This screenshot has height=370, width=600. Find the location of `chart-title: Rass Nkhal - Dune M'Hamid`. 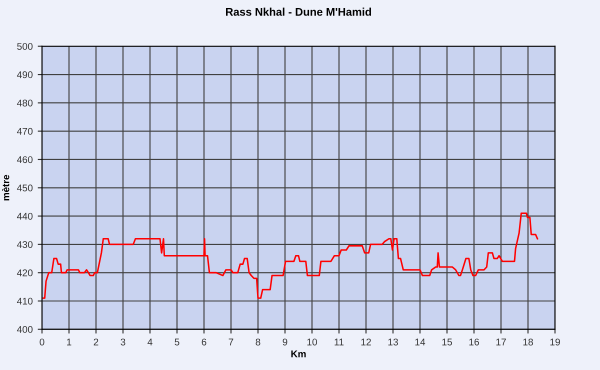

chart-title: Rass Nkhal - Dune M'Hamid is located at coordinates (299, 12).